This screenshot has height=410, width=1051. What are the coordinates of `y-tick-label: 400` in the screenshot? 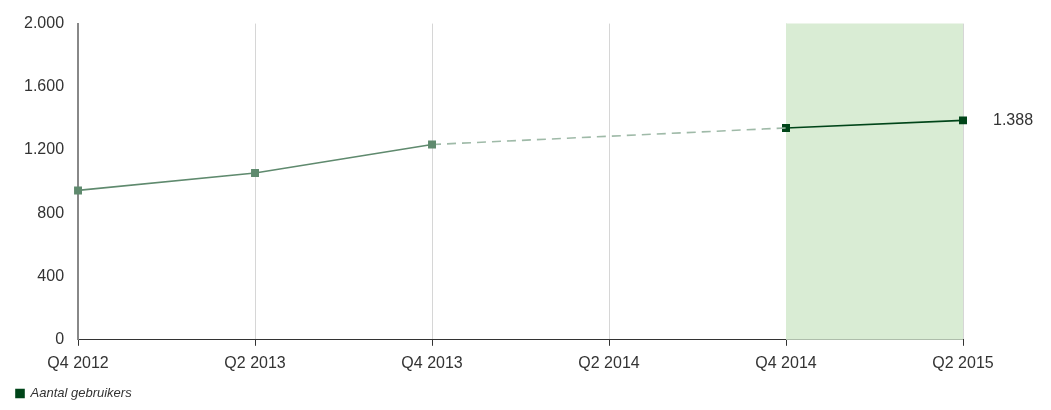 It's located at (51, 275).